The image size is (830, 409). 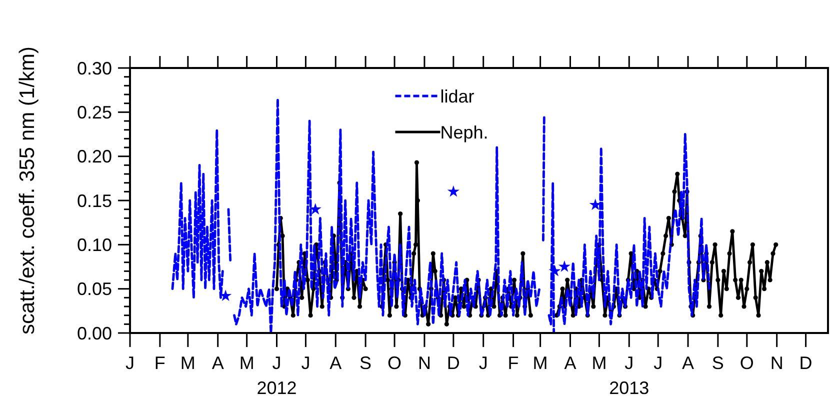 I want to click on y-tick-label: 0.00, so click(x=94, y=333).